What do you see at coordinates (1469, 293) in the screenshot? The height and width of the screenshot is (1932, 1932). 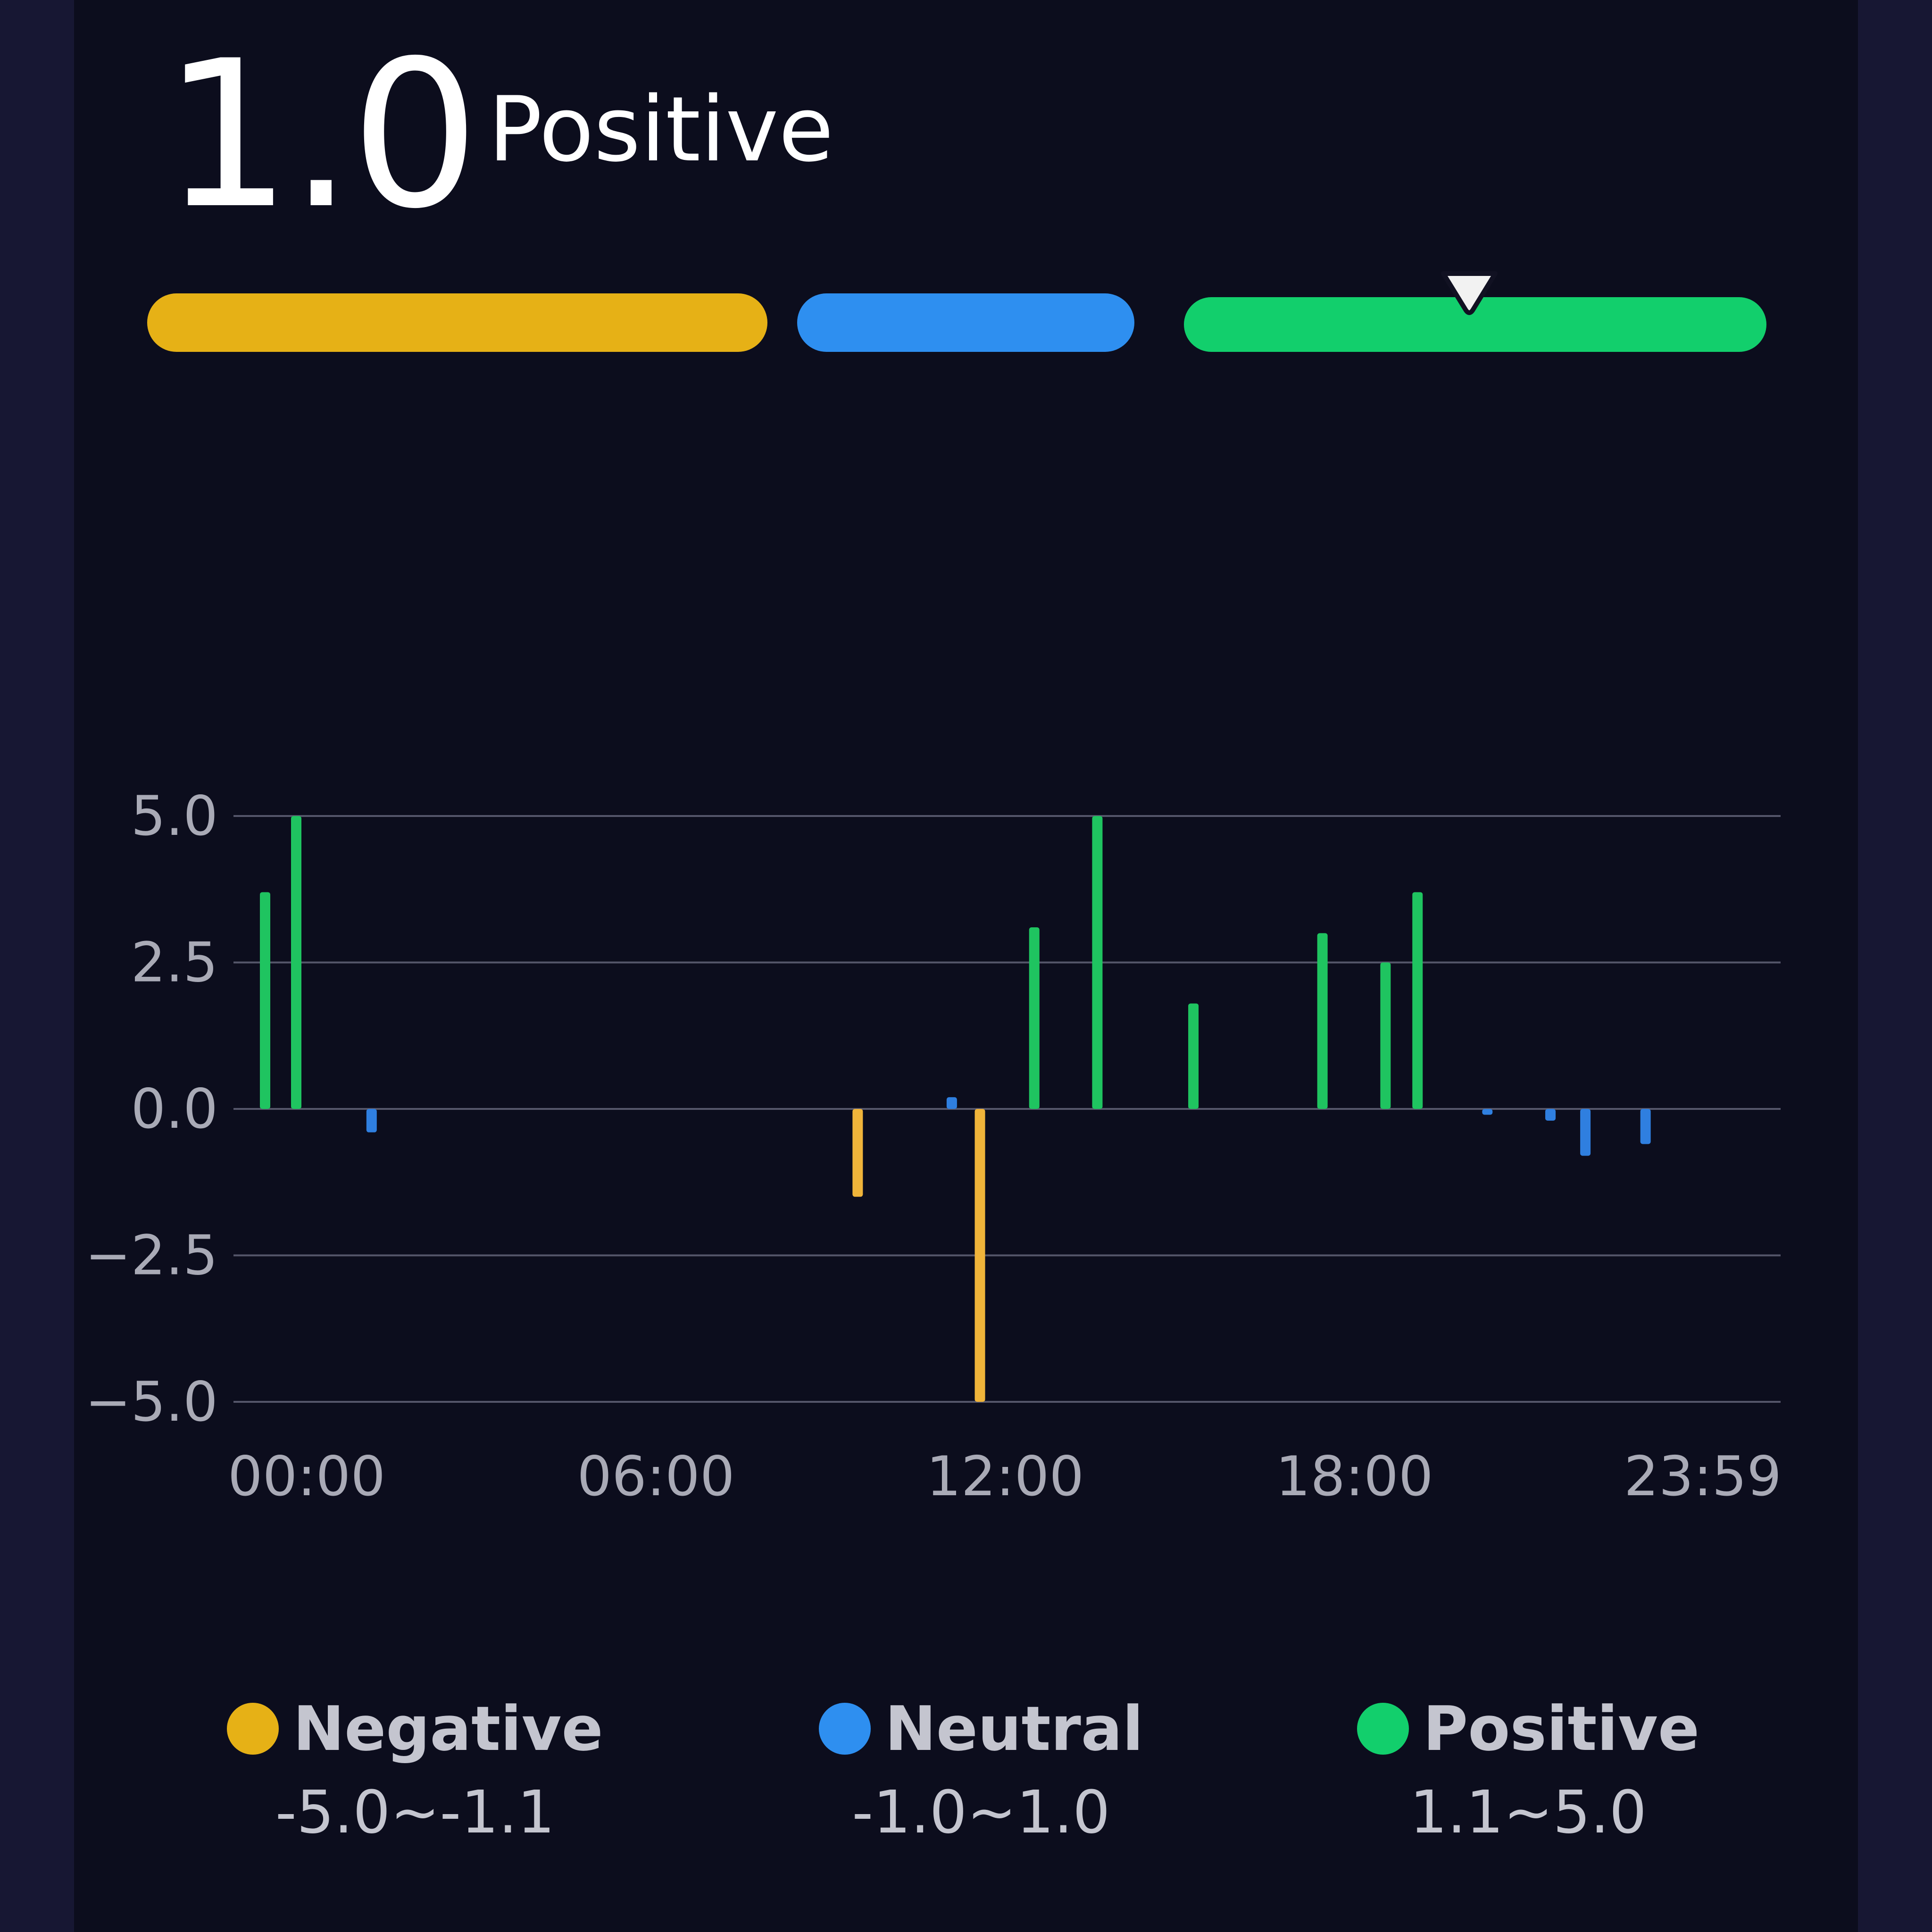 I see `gauge-marker-icon` at bounding box center [1469, 293].